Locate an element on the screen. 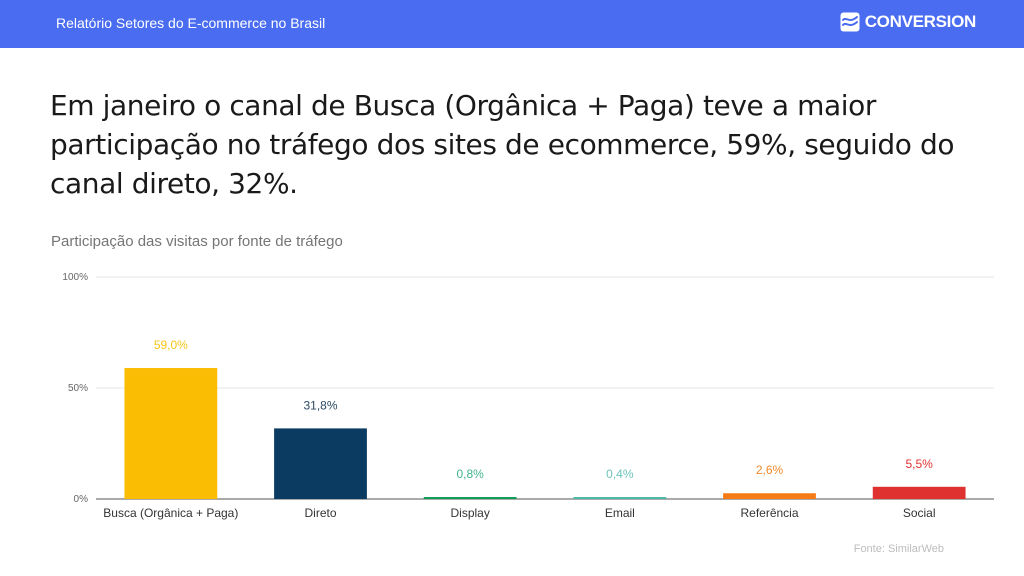  y-tick-label: 100% is located at coordinates (75, 277).